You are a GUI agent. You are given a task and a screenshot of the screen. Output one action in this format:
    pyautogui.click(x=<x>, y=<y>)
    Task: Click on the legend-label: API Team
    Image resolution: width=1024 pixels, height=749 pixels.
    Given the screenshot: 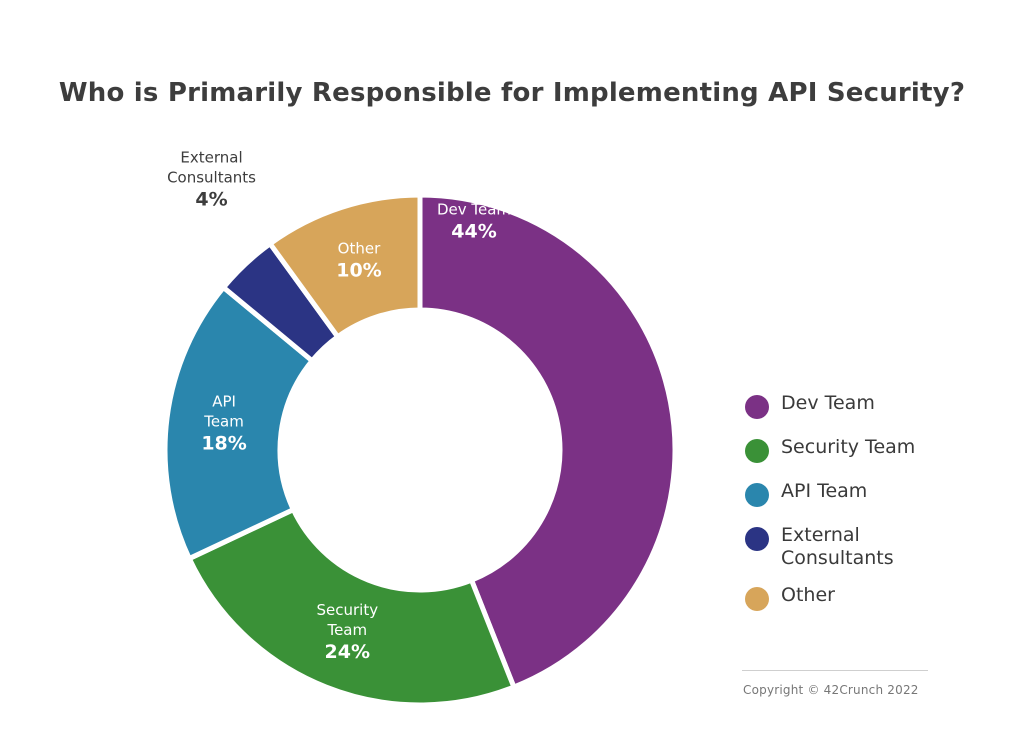 What is the action you would take?
    pyautogui.click(x=824, y=491)
    